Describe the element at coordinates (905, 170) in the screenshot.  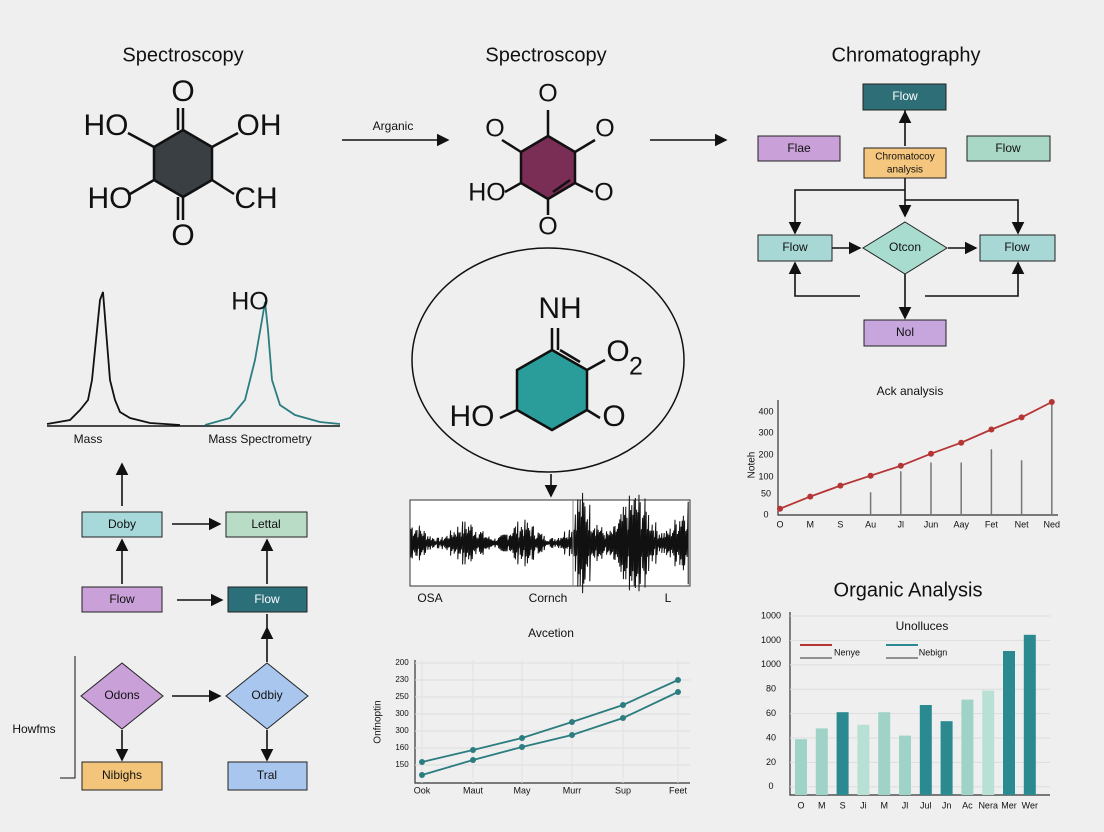
I see `node-label: analysis` at that location.